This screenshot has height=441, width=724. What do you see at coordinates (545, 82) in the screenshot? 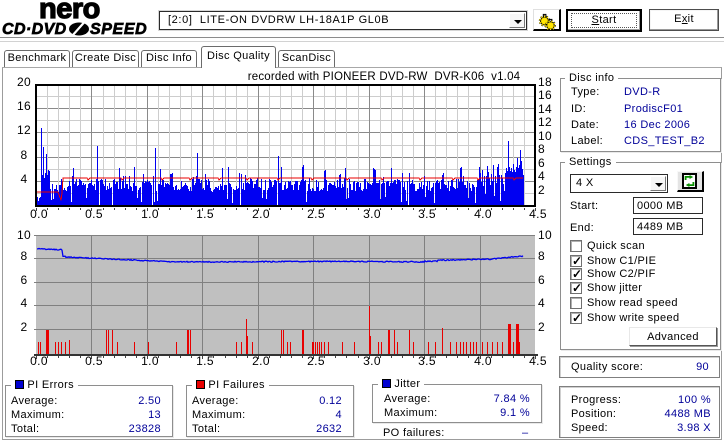
I see `svg-text: 18` at bounding box center [545, 82].